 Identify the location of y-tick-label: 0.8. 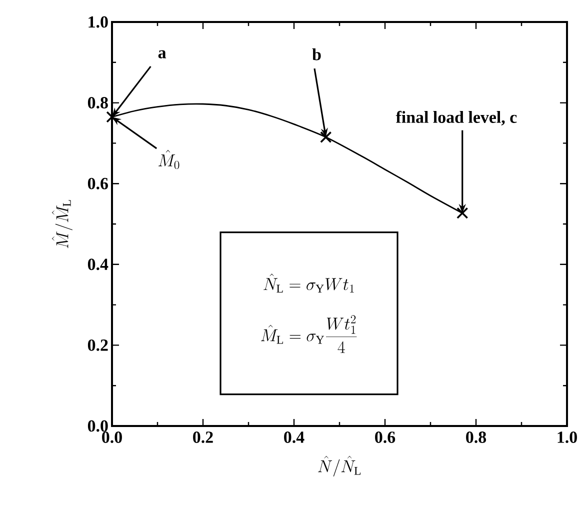
(98, 103).